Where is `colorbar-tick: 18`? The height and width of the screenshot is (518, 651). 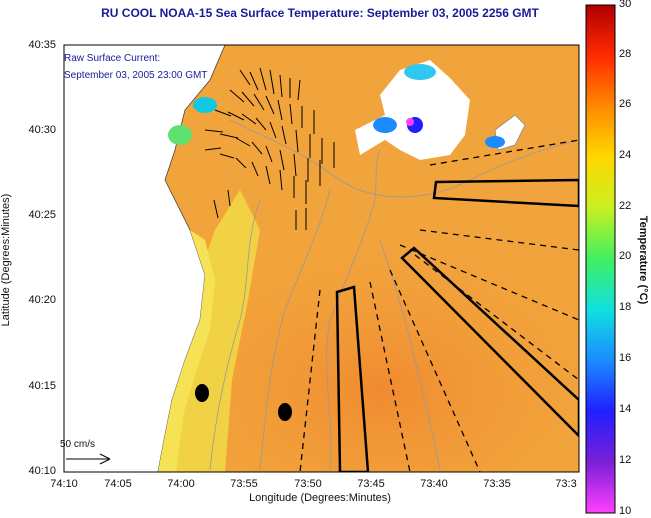
colorbar-tick: 18 is located at coordinates (625, 307).